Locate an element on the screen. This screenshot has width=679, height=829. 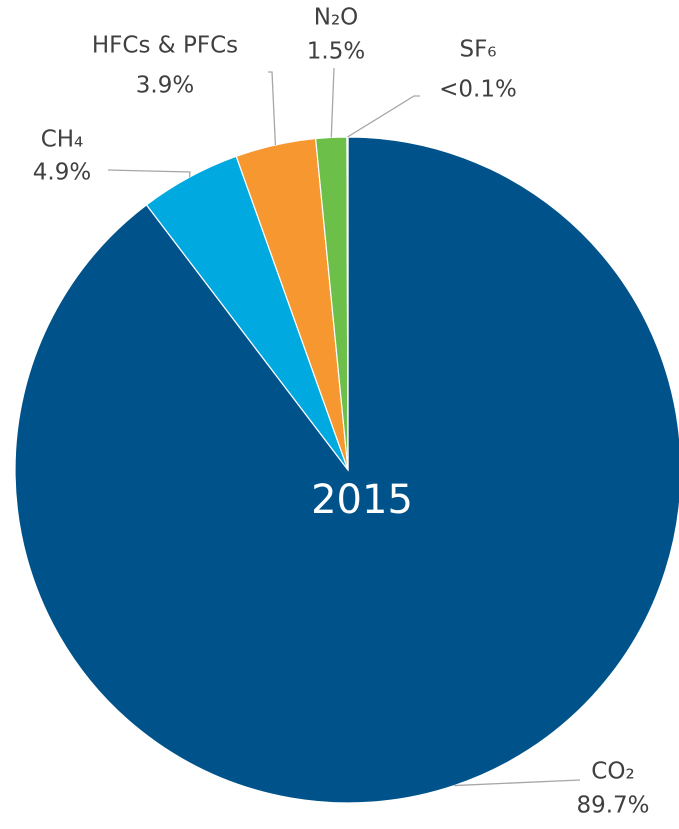
category-label: CH₄ is located at coordinates (62, 140).